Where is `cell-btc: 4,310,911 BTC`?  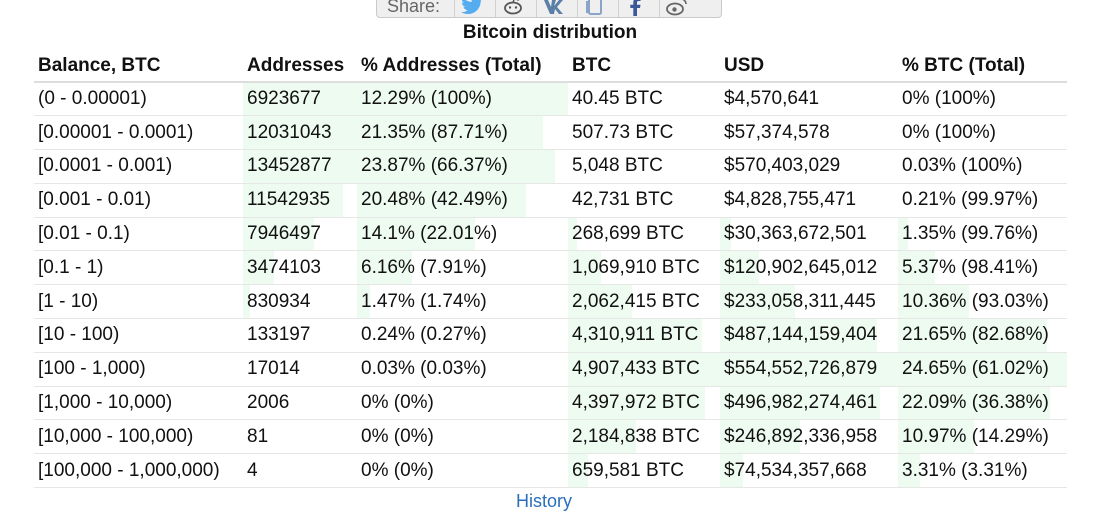 cell-btc: 4,310,911 BTC is located at coordinates (644, 335).